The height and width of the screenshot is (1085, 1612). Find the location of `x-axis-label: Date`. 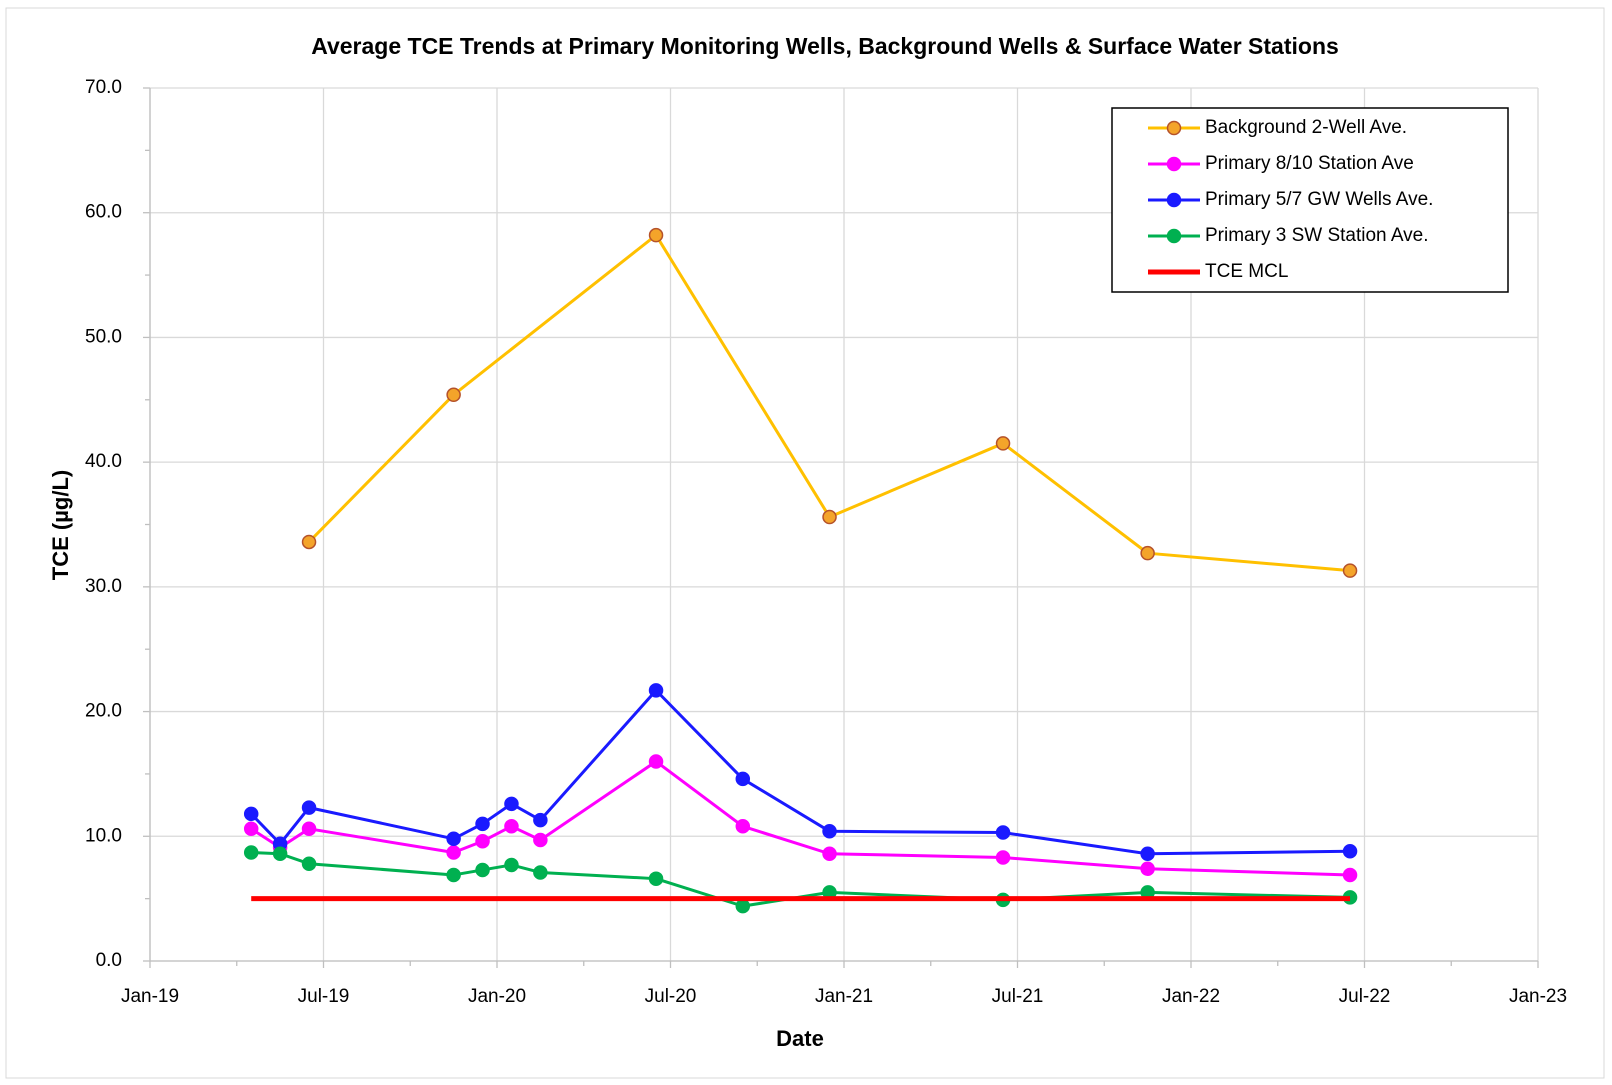

x-axis-label: Date is located at coordinates (800, 1038).